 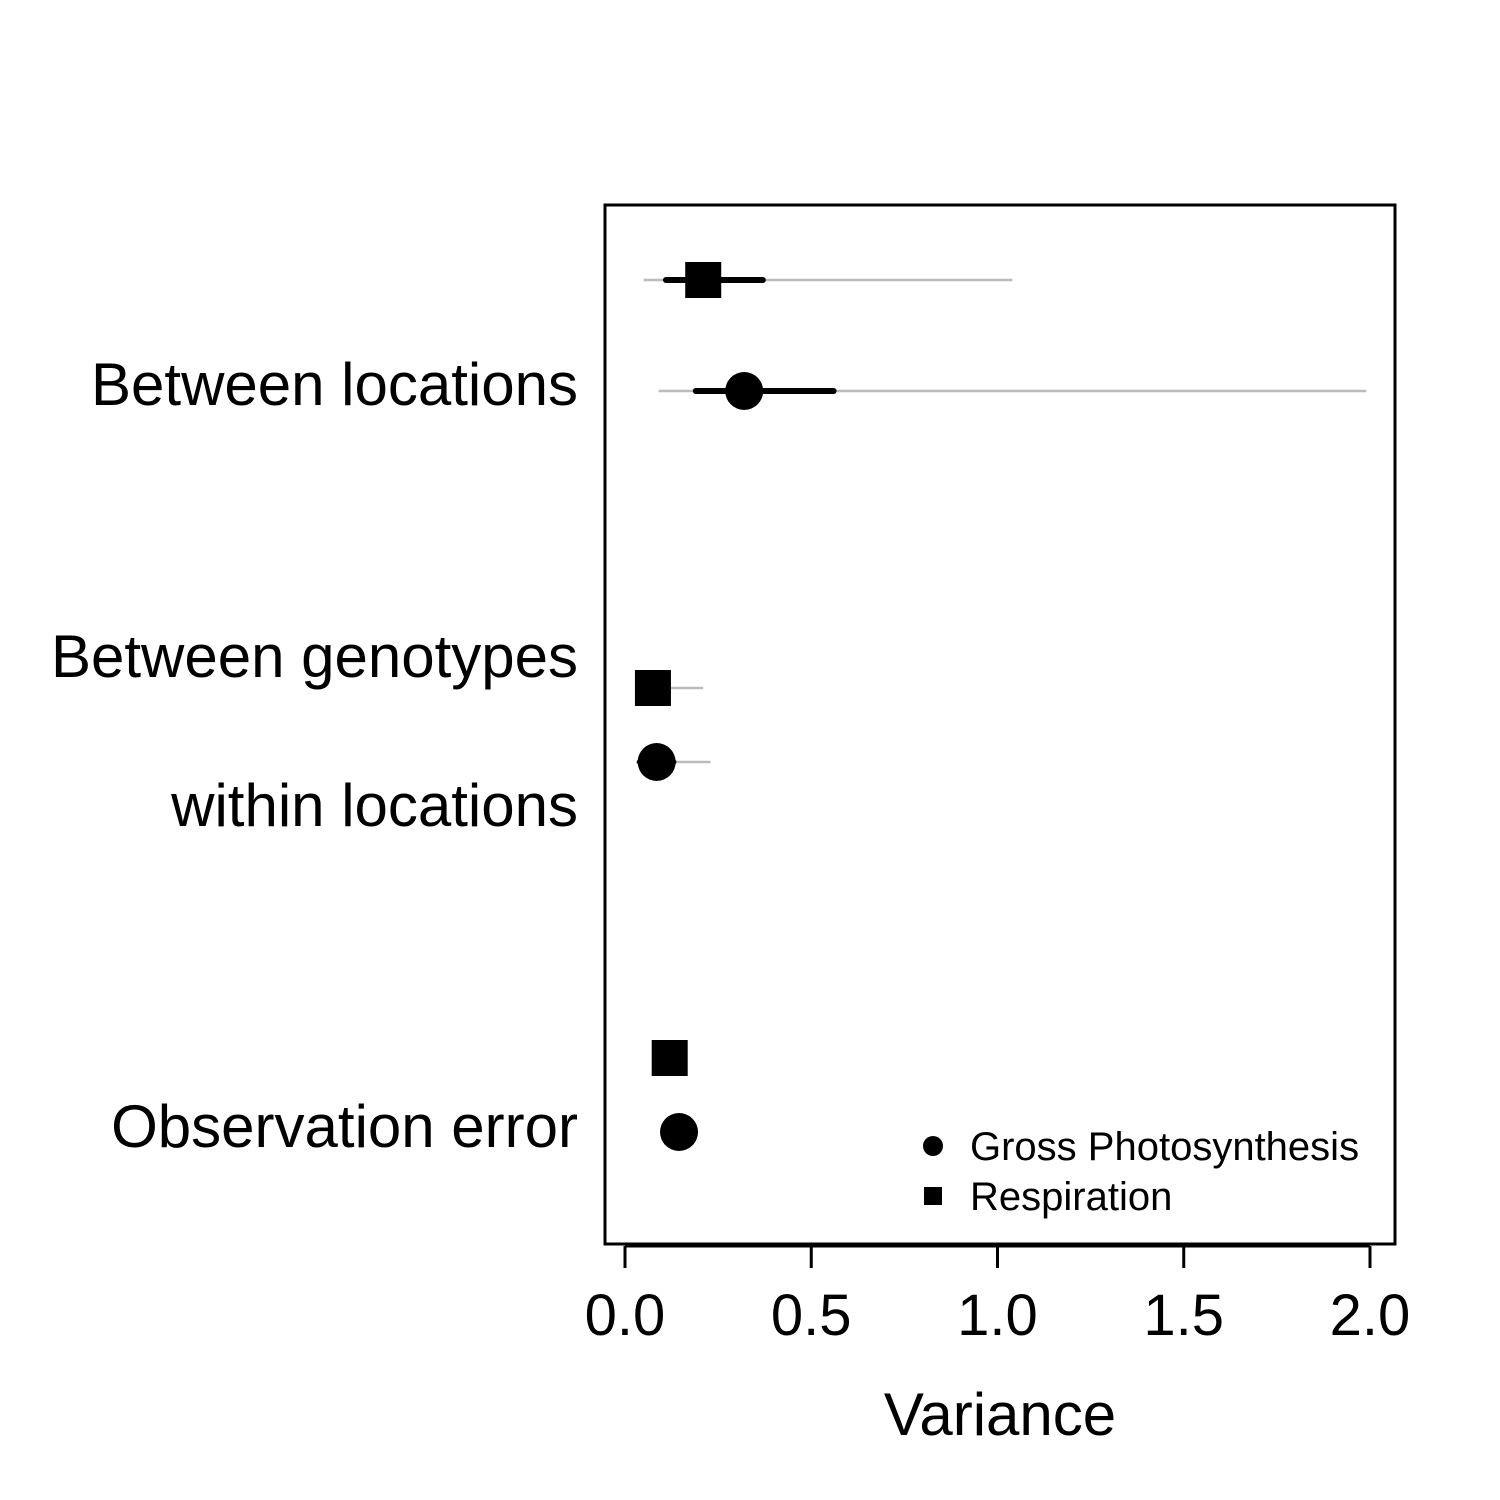 What do you see at coordinates (933, 1196) in the screenshot?
I see `legend-square-marker` at bounding box center [933, 1196].